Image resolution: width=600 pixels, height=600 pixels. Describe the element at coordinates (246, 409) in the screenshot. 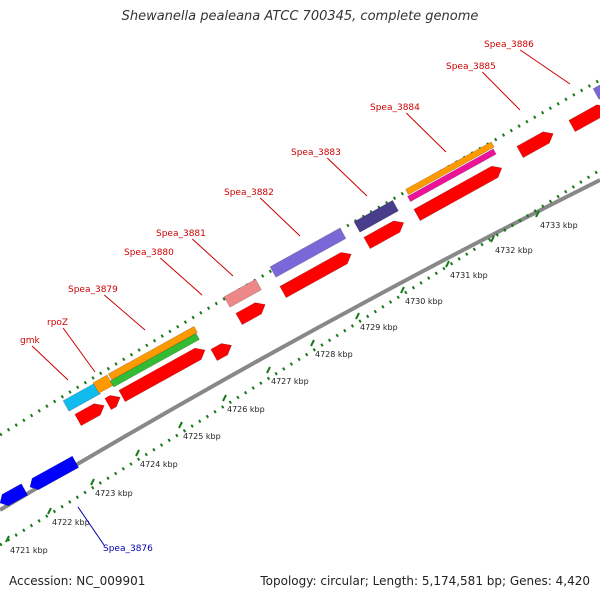

I see `scale-tick-label: 4726 kbp` at that location.